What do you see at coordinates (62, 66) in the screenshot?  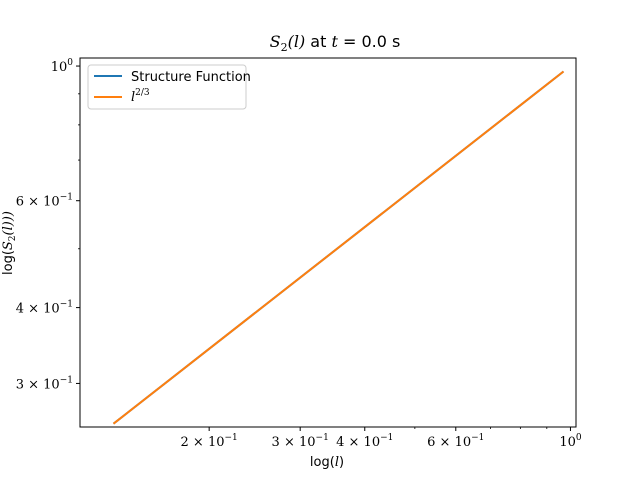 I see `y-tick-label: 100` at bounding box center [62, 66].